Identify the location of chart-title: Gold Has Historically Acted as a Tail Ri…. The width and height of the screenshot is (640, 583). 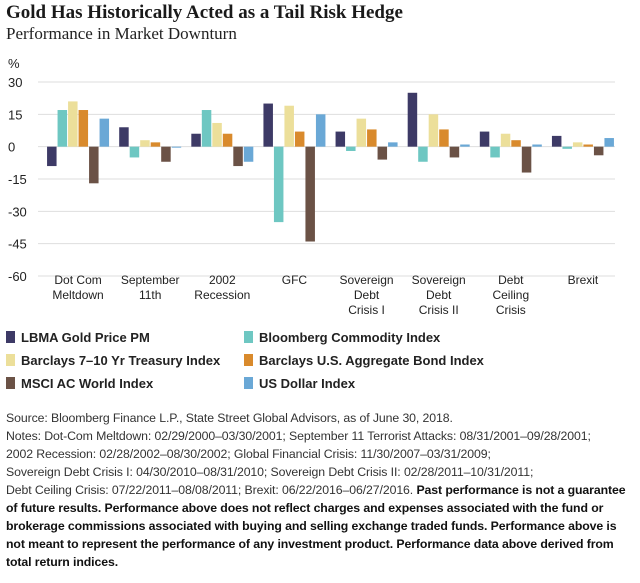
(204, 12).